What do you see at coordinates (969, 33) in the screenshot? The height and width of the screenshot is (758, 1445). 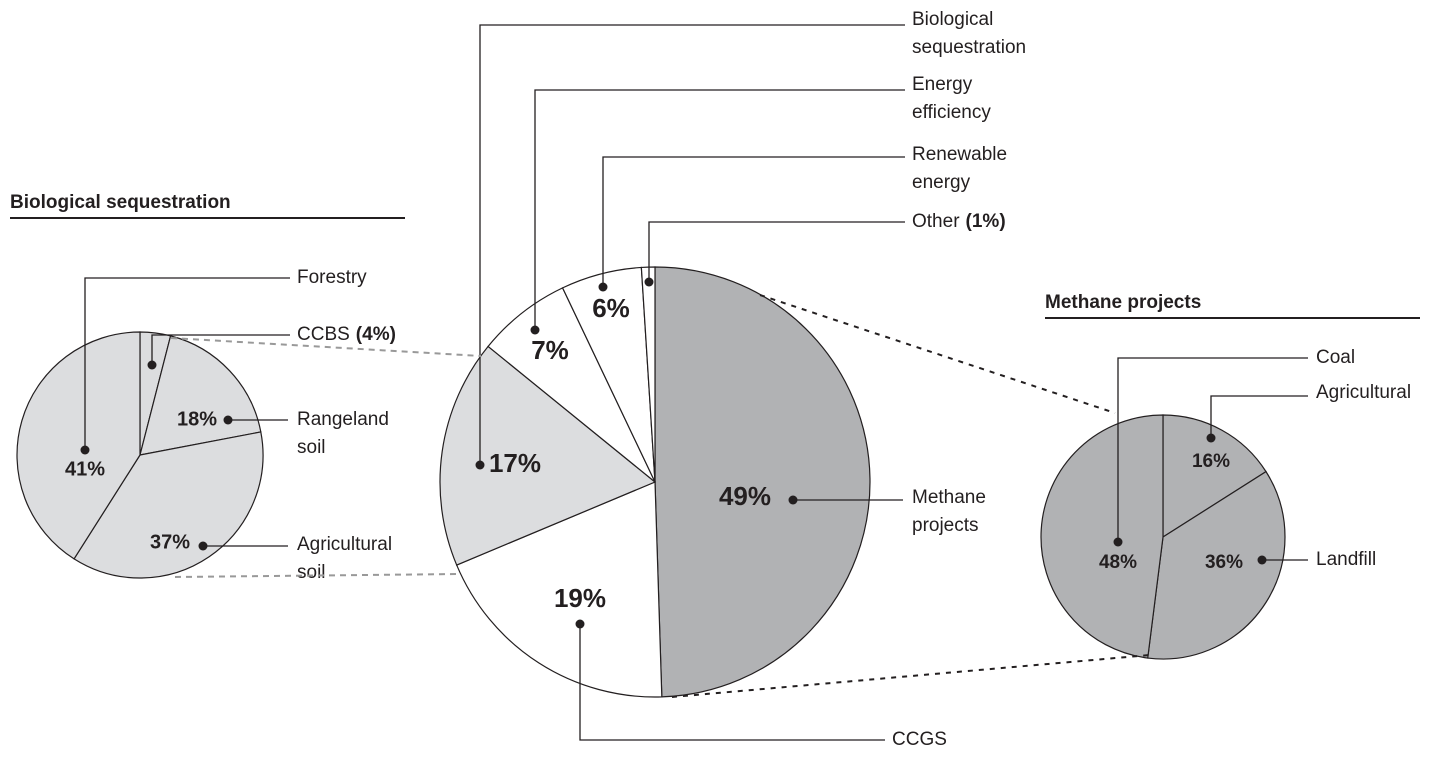 I see `slice-label: Biological sequestration` at bounding box center [969, 33].